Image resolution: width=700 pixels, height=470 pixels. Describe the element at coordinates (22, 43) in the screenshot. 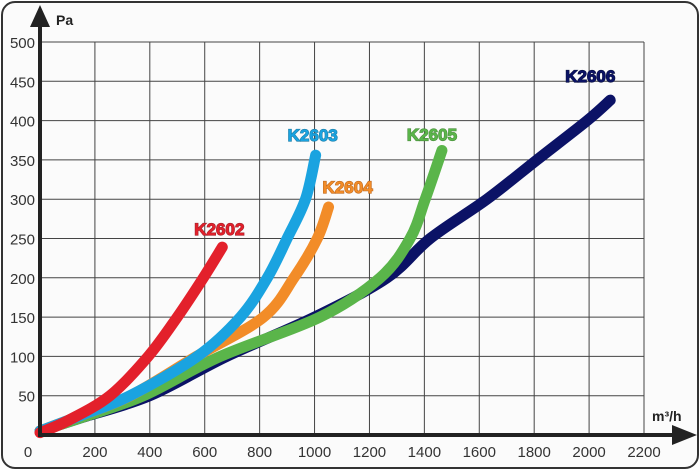

I see `y-tick-label: 500` at that location.